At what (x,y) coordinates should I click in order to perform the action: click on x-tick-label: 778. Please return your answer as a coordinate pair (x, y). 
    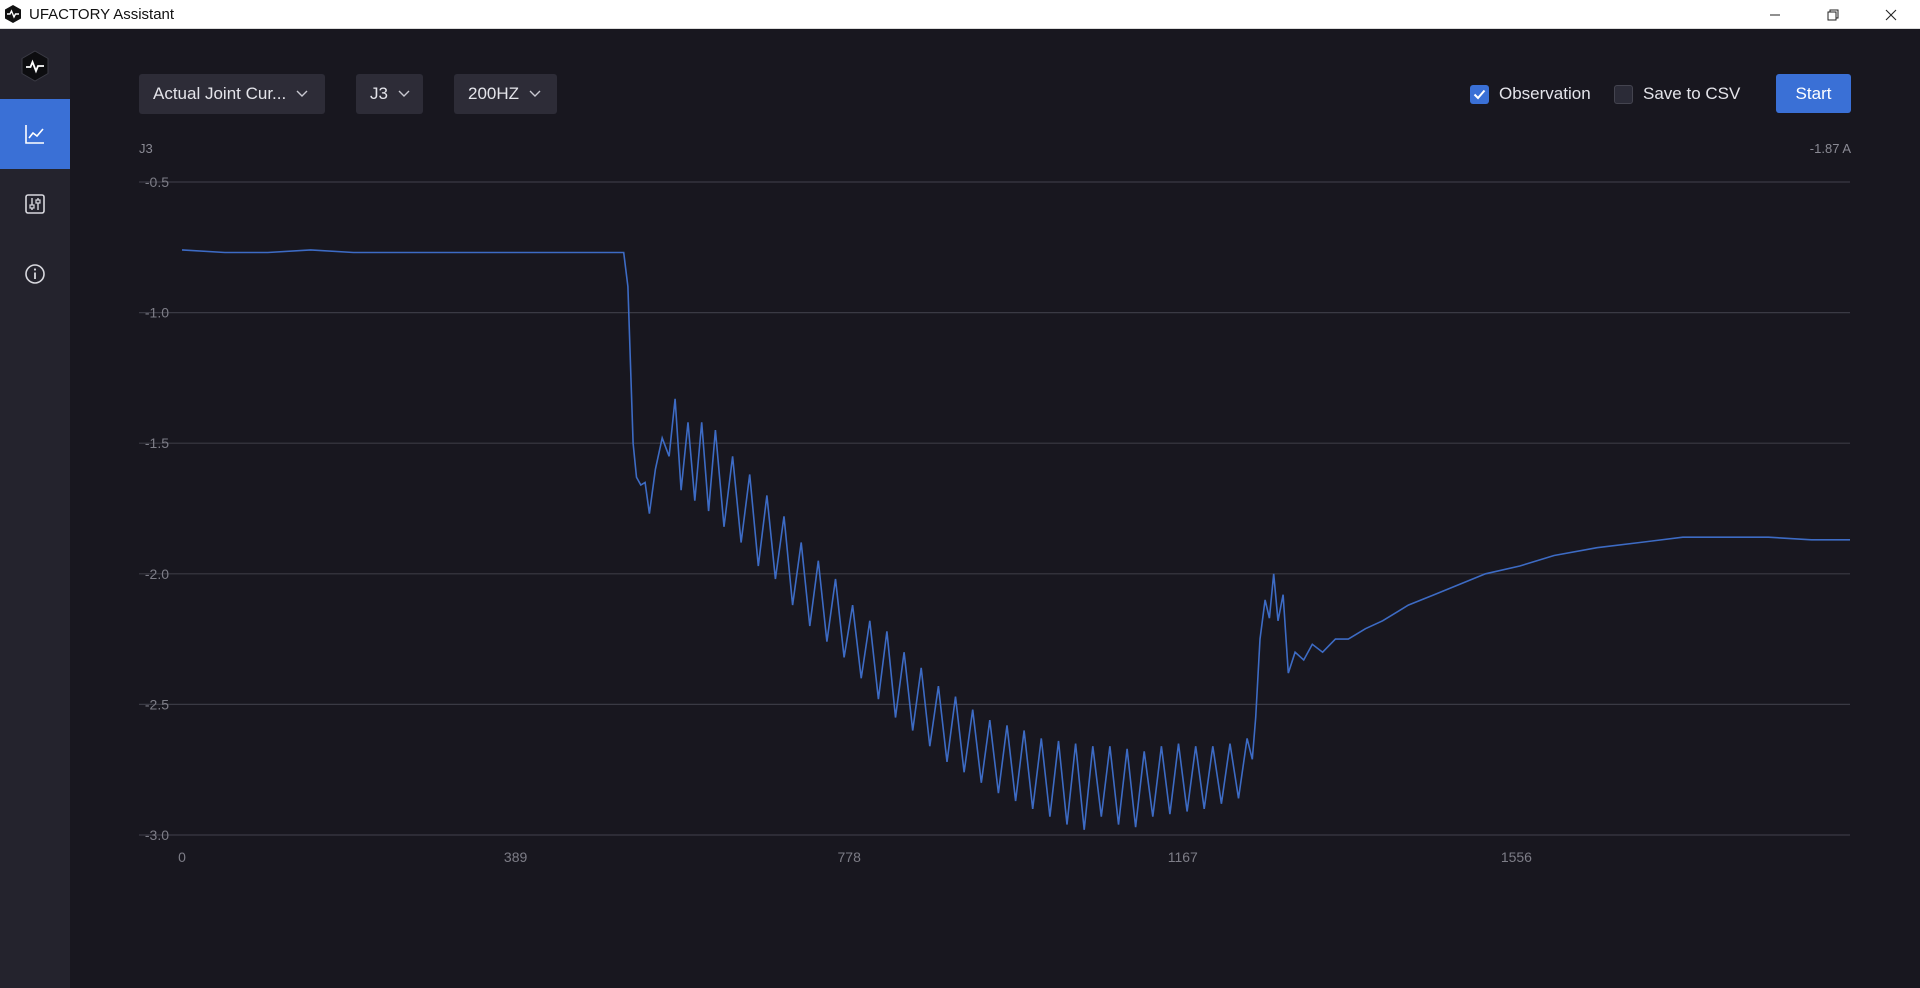
    Looking at the image, I should click on (850, 857).